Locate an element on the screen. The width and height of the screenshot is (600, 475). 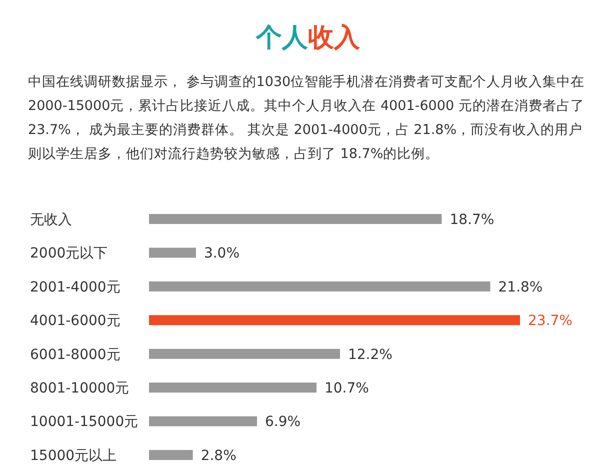
y-tick-label: 2001-4000元 is located at coordinates (75, 287).